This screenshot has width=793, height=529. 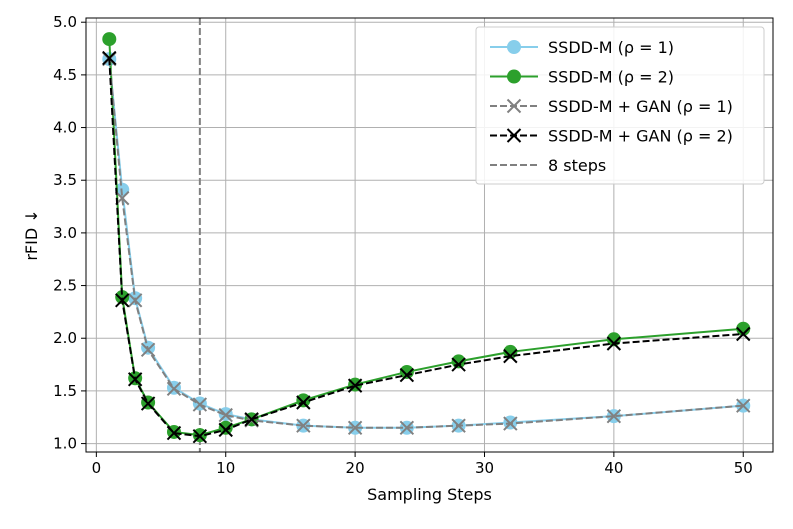 What do you see at coordinates (422, 464) in the screenshot?
I see `x-axis-ticks: 0 10 20 30 40 50` at bounding box center [422, 464].